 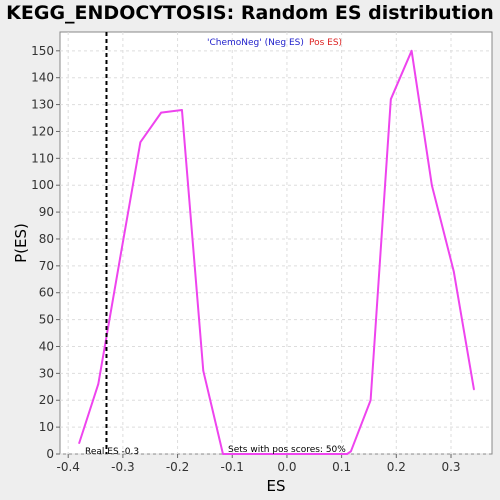 I want to click on x-tick-label: 0.2, so click(x=396, y=467).